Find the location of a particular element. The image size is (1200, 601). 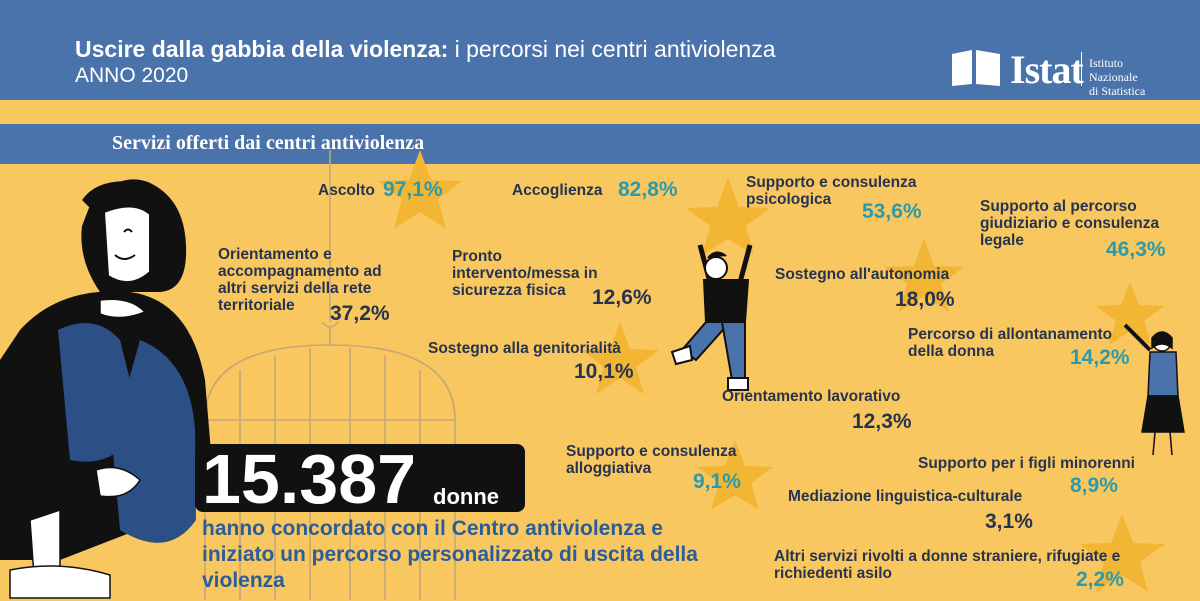

service-value: 8,9% is located at coordinates (1094, 485).